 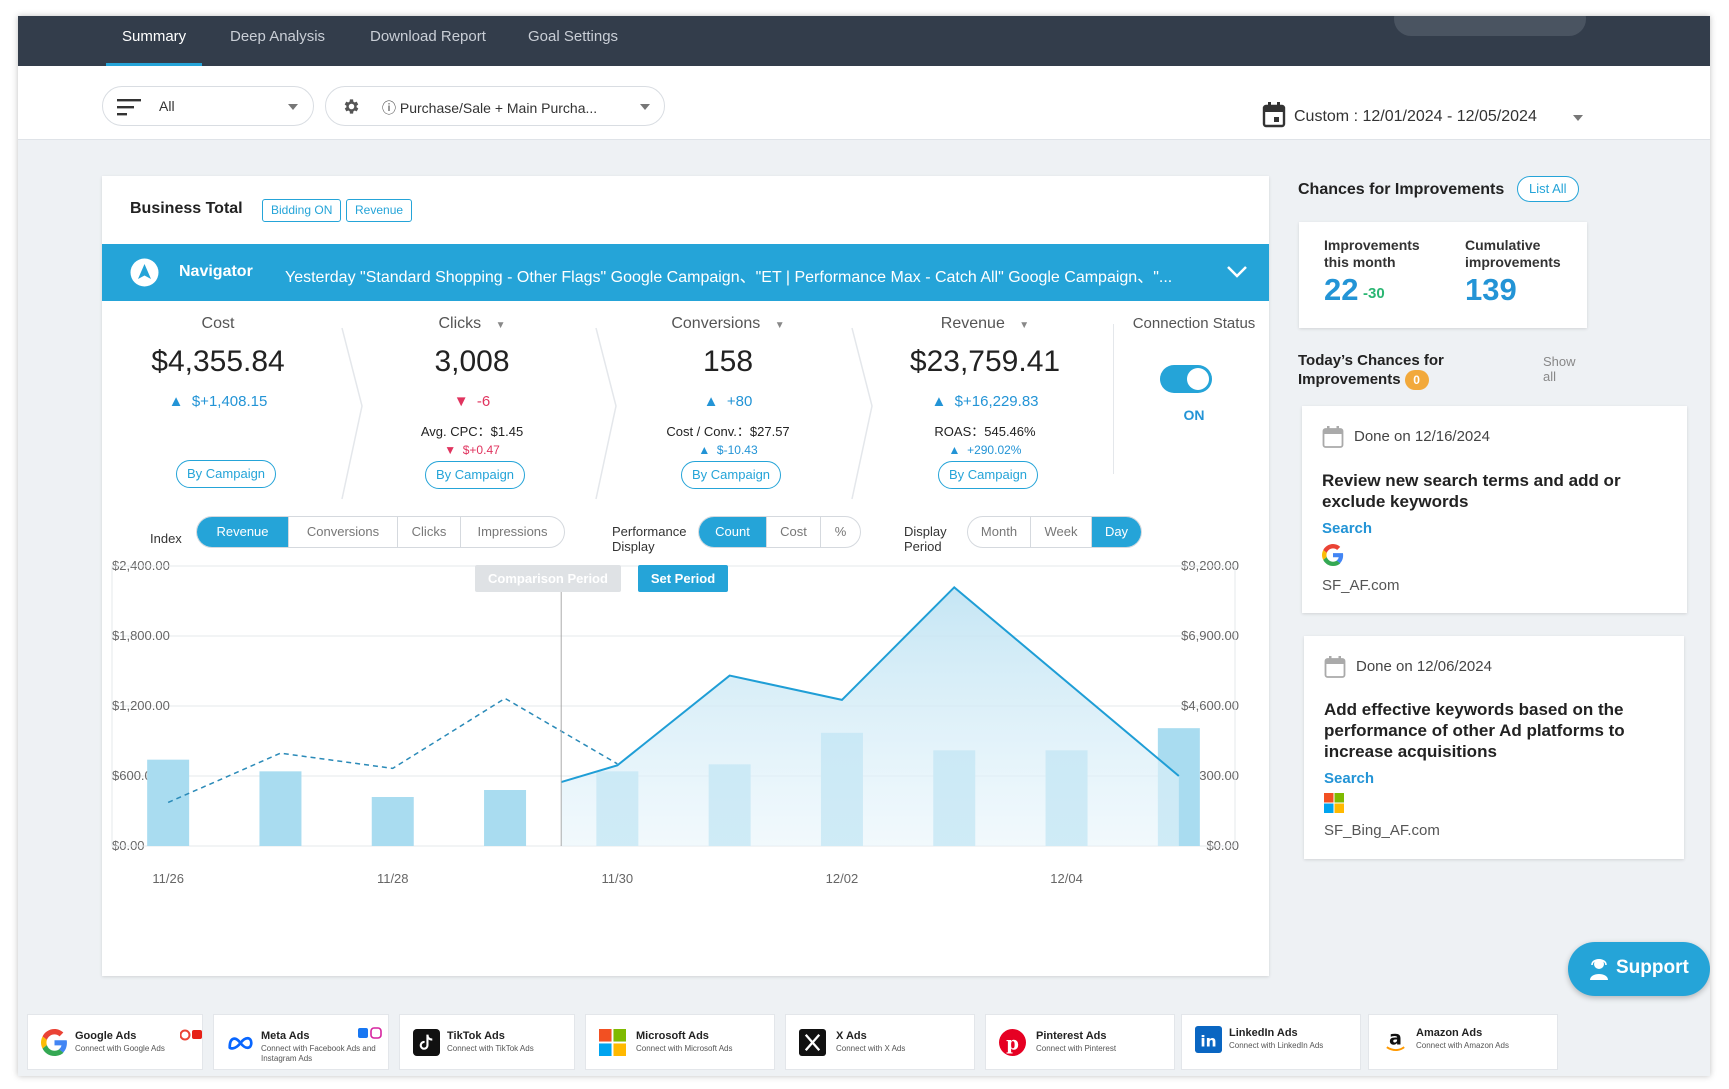 I want to click on task-kind: Search, so click(x=1347, y=528).